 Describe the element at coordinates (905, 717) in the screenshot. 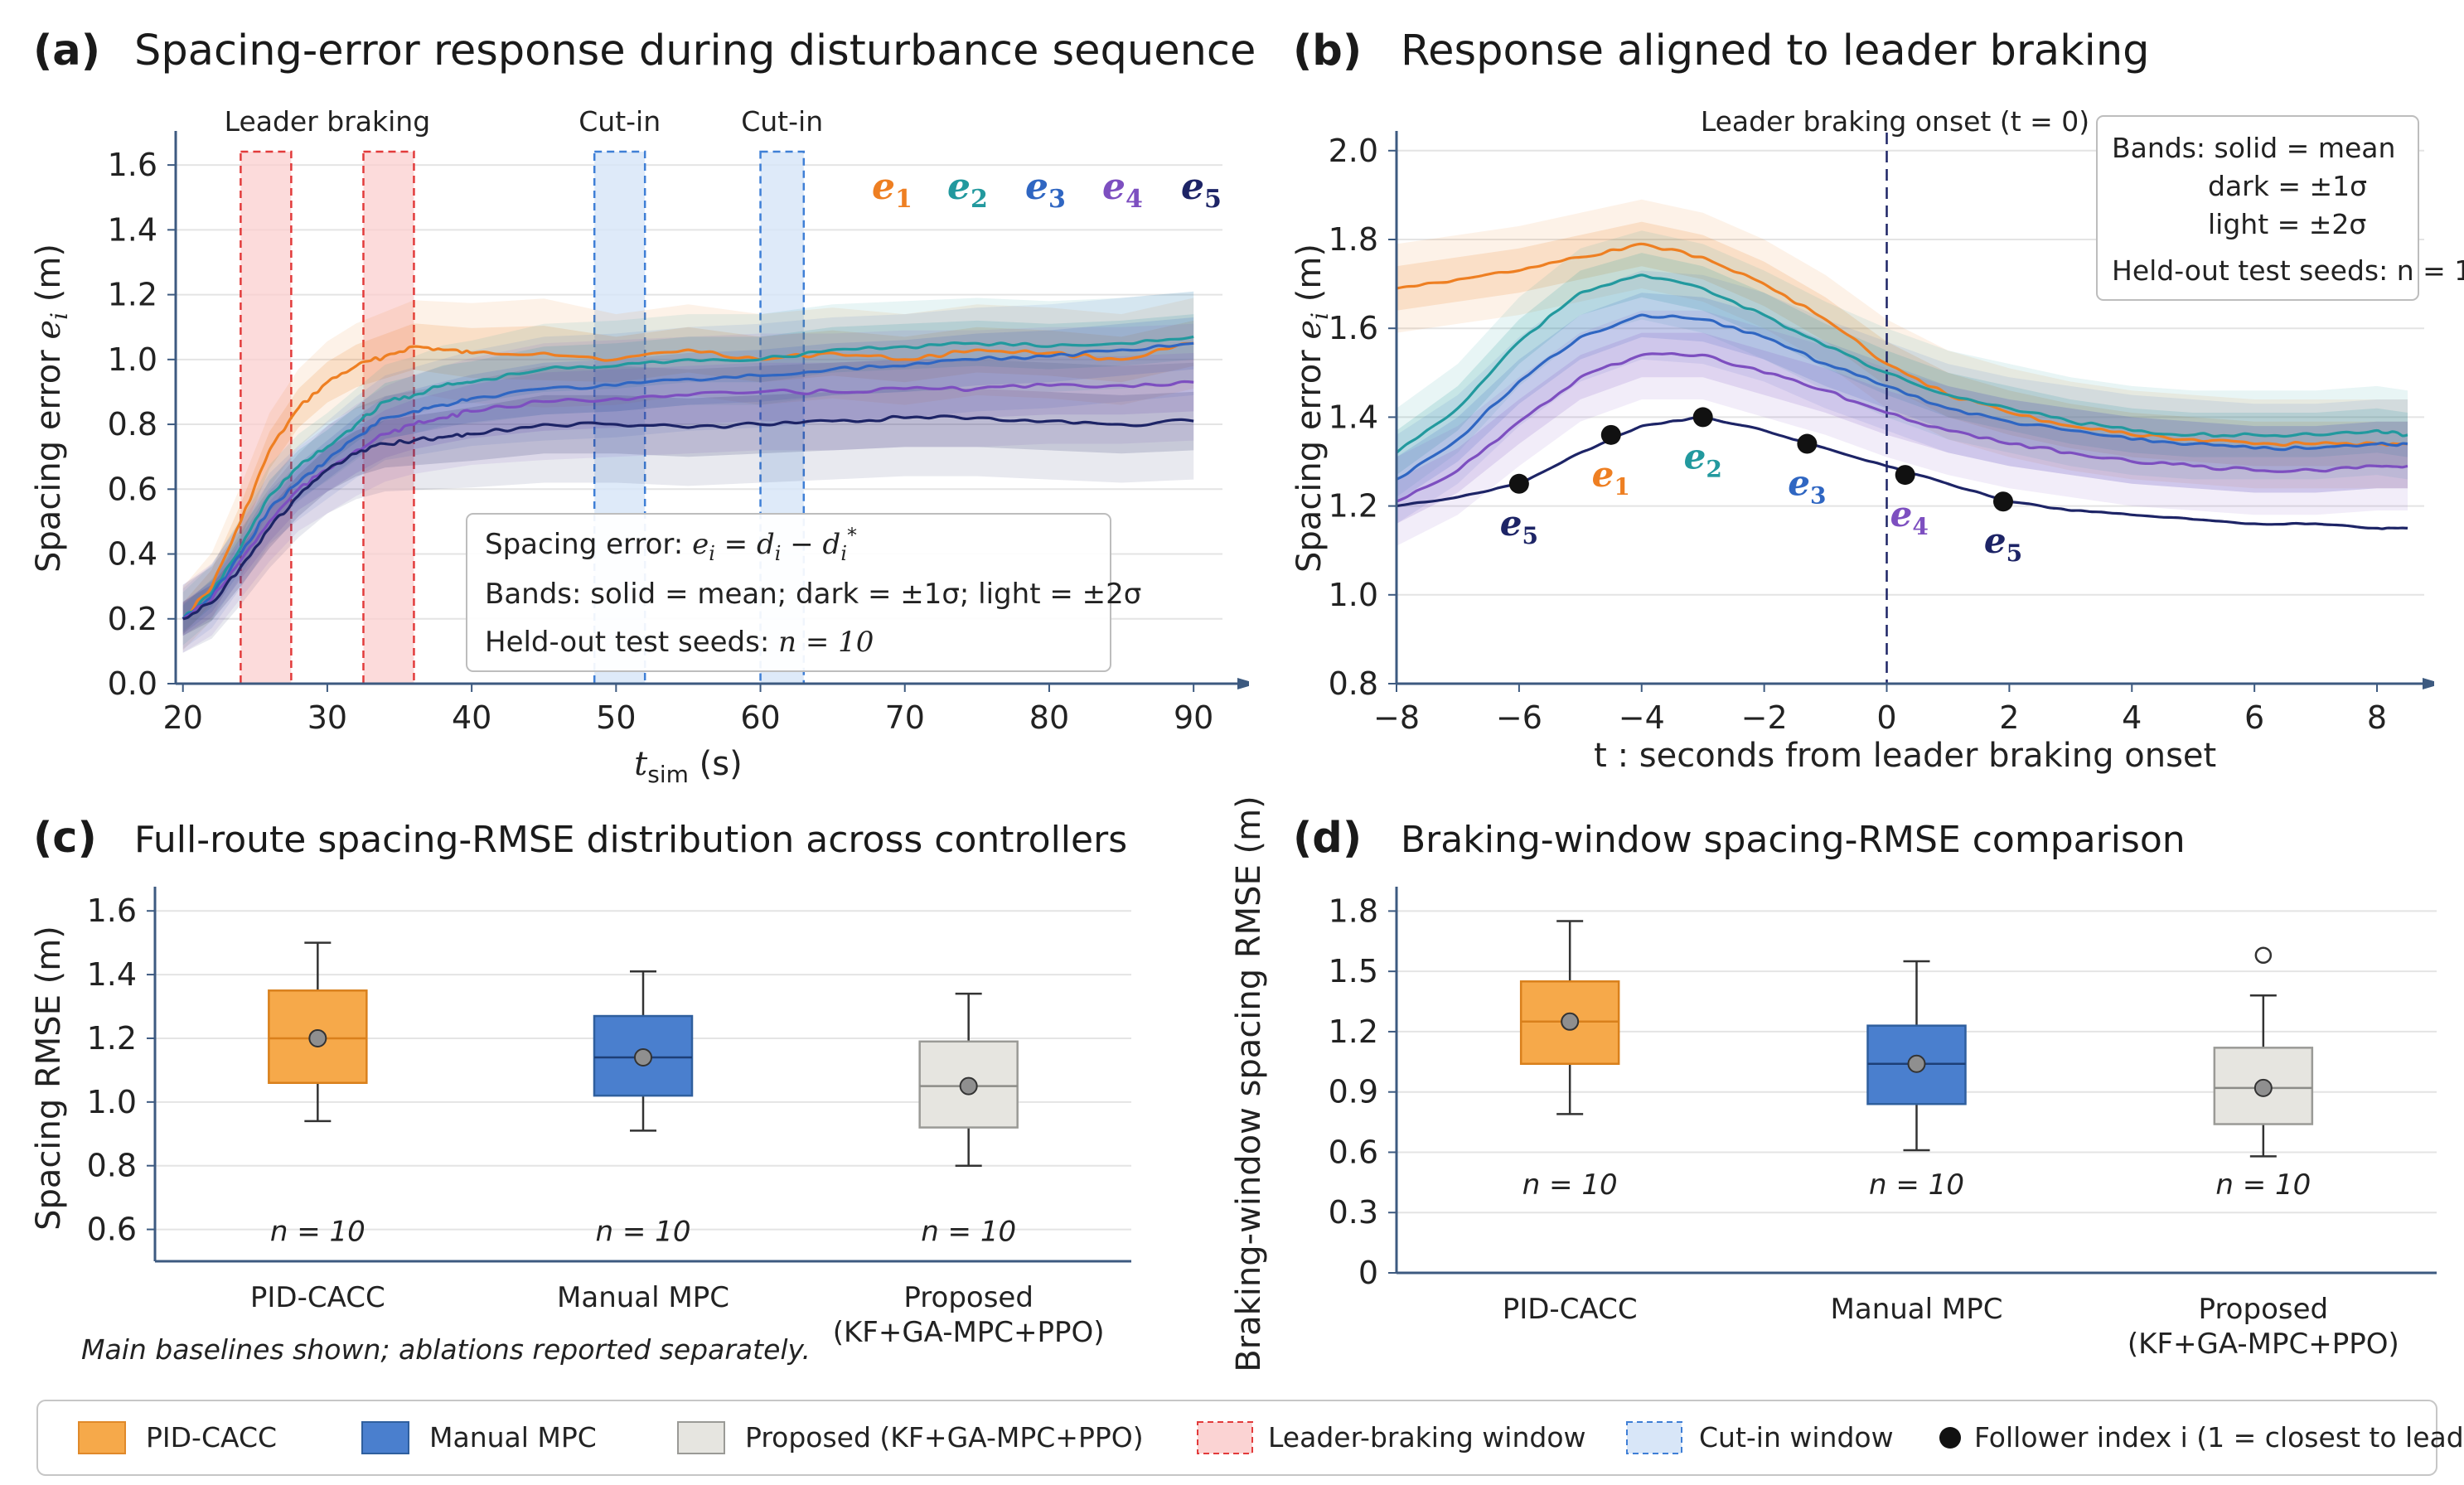

I see `panel-a-xtick: 70` at that location.